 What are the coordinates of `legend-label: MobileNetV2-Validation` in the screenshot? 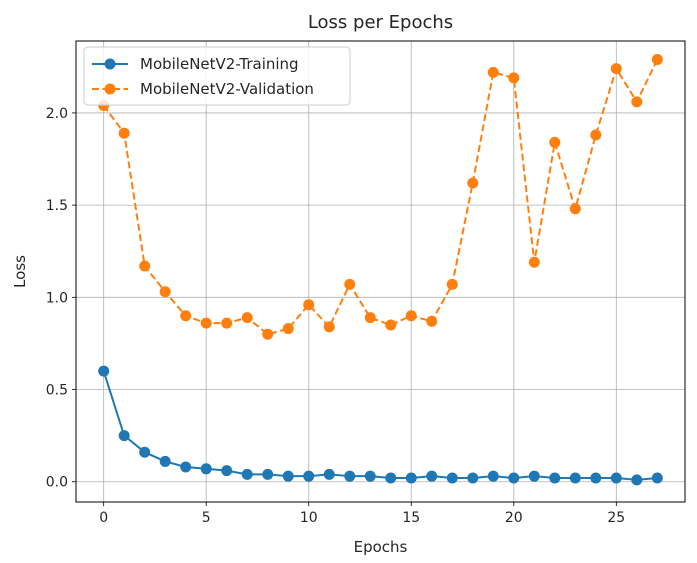 It's located at (227, 89).